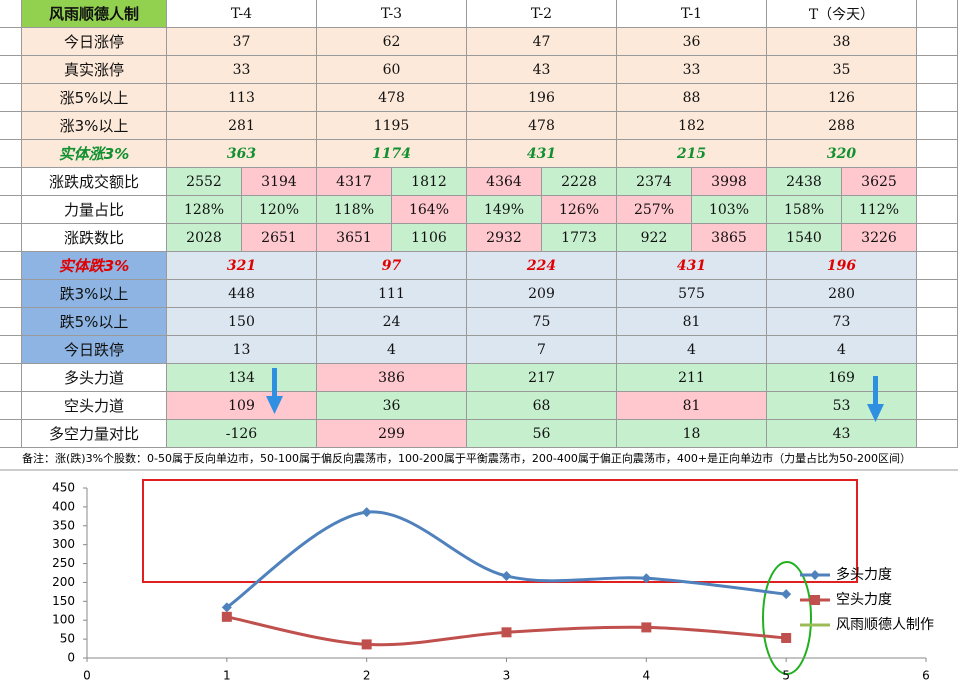 The height and width of the screenshot is (698, 958). Describe the element at coordinates (94, 70) in the screenshot. I see `row-label: 真实涨停` at that location.